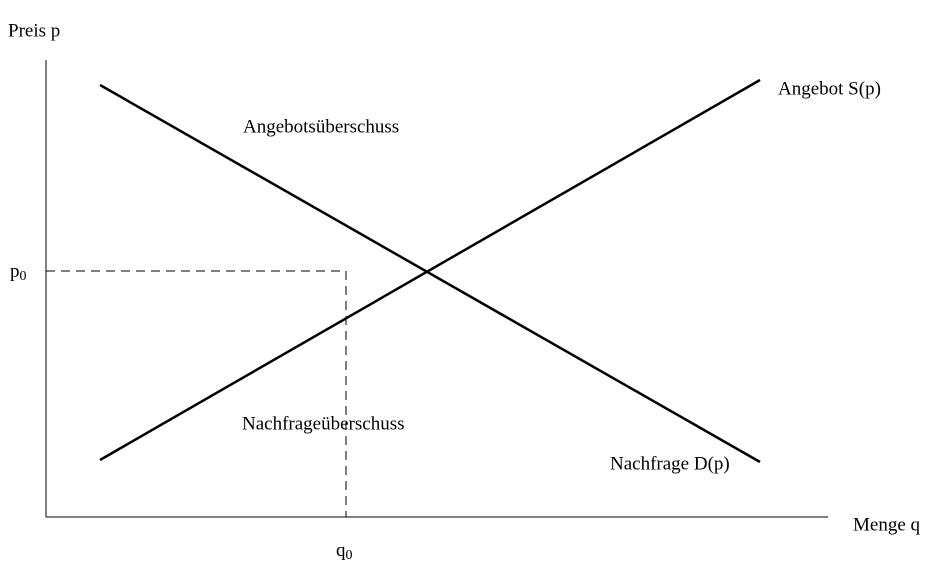 The width and height of the screenshot is (942, 585). Describe the element at coordinates (23, 276) in the screenshot. I see `price-subscript: 0` at that location.